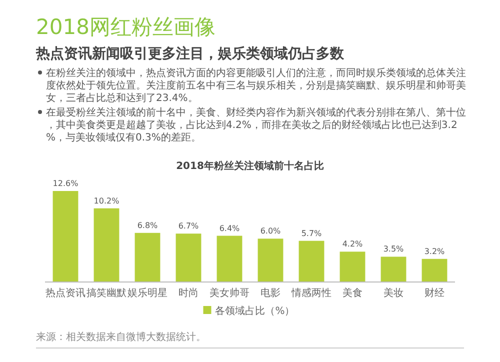 Image resolution: width=500 pixels, height=362 pixels. Describe the element at coordinates (353, 244) in the screenshot. I see `data-label: 4.2%` at that location.